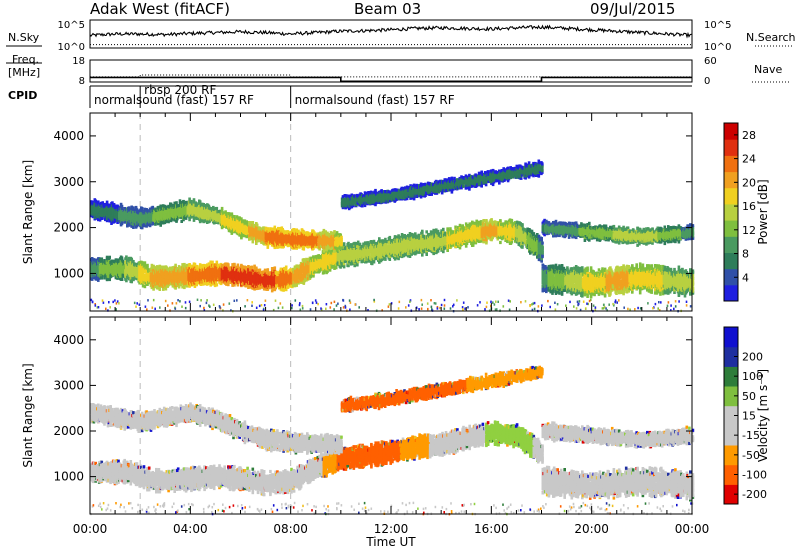  What do you see at coordinates (180, 90) in the screenshot?
I see `cpid-segment-label: rbsp 200 RF` at bounding box center [180, 90].